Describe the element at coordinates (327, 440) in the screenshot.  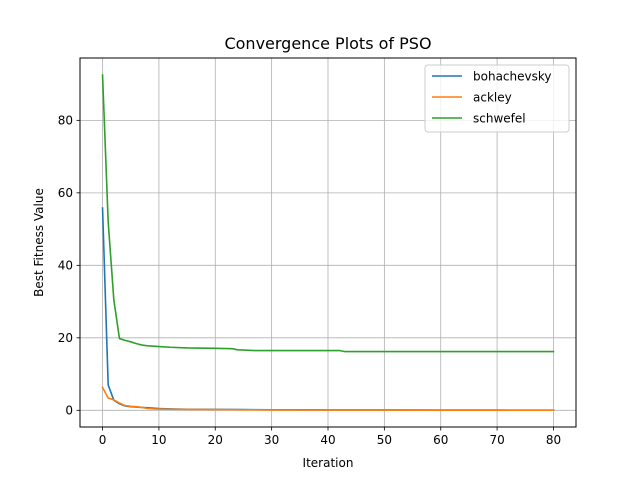
I see `x-tick-label: 40` at that location.